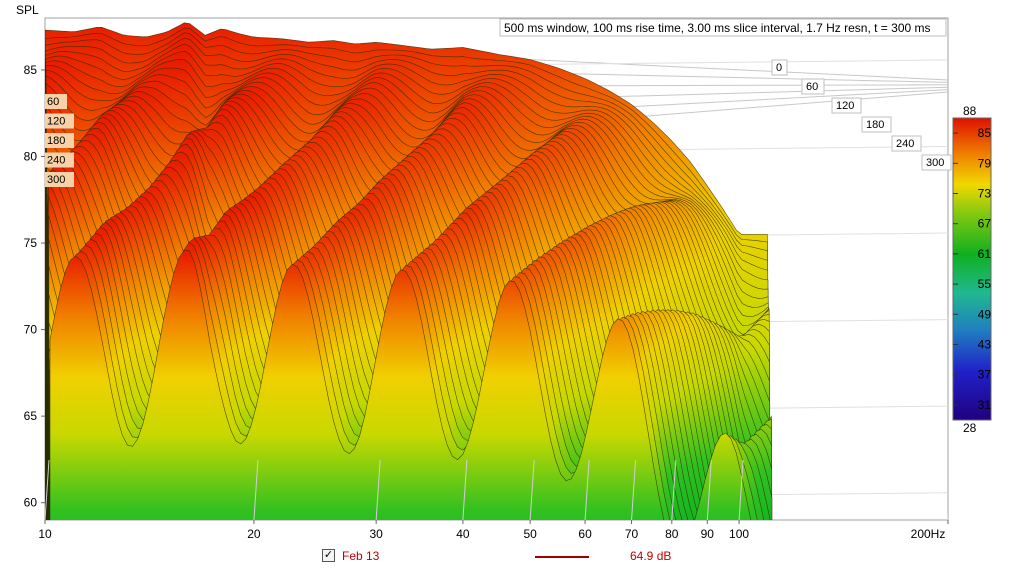 Image resolution: width=1024 pixels, height=577 pixels. I want to click on legend: ✓ Feb 13 64.9 dB, so click(522, 557).